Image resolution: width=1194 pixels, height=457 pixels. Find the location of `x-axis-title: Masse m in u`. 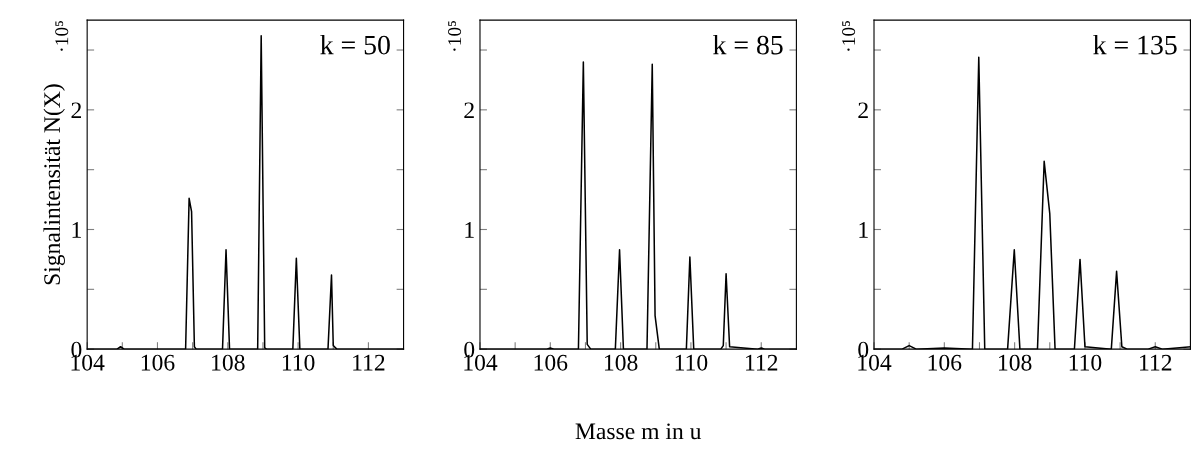

x-axis-title: Masse m in u is located at coordinates (638, 431).